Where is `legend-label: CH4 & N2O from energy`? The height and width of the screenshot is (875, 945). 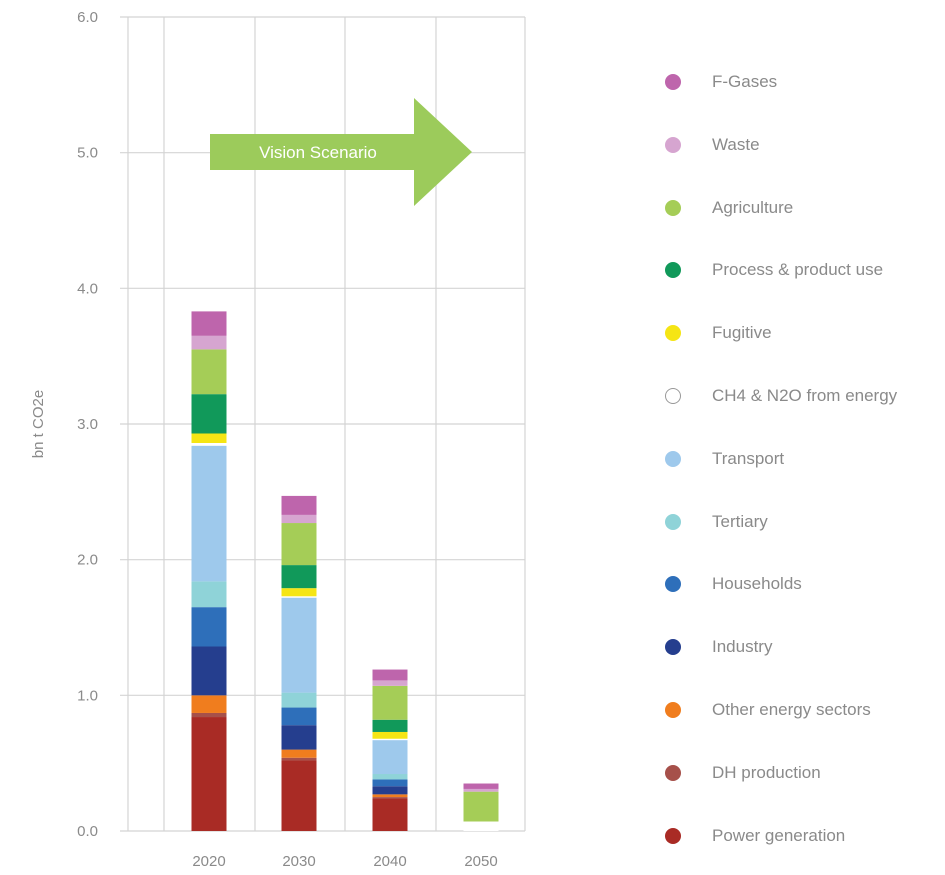 legend-label: CH4 & N2O from energy is located at coordinates (805, 395).